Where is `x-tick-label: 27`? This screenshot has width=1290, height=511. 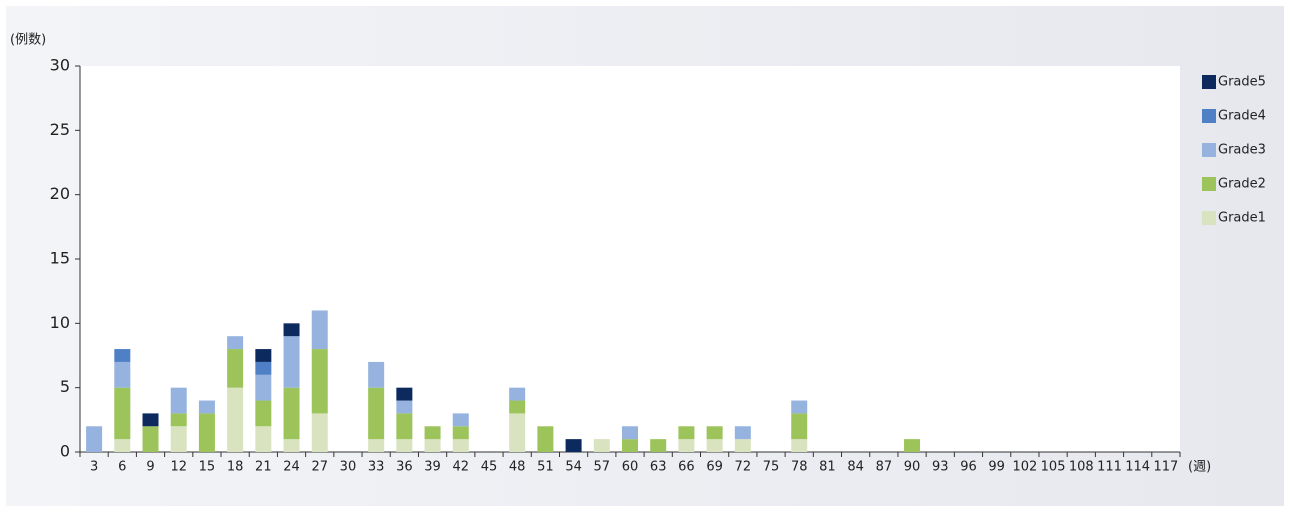 x-tick-label: 27 is located at coordinates (319, 467).